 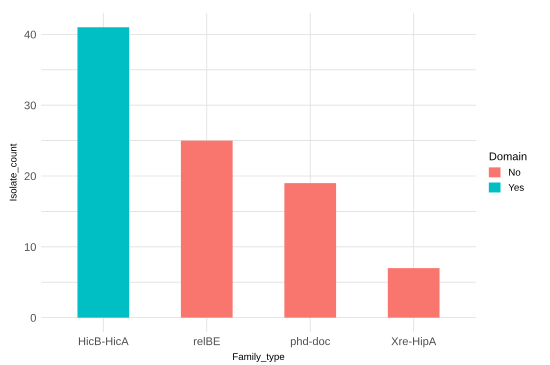 What do you see at coordinates (30, 34) in the screenshot?
I see `y-tick-label: 40` at bounding box center [30, 34].